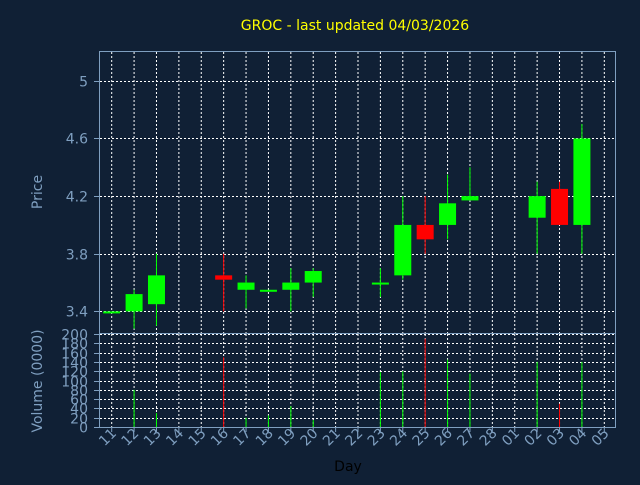 This screenshot has height=485, width=640. Describe the element at coordinates (74, 364) in the screenshot. I see `volume-tick-label: 140` at that location.